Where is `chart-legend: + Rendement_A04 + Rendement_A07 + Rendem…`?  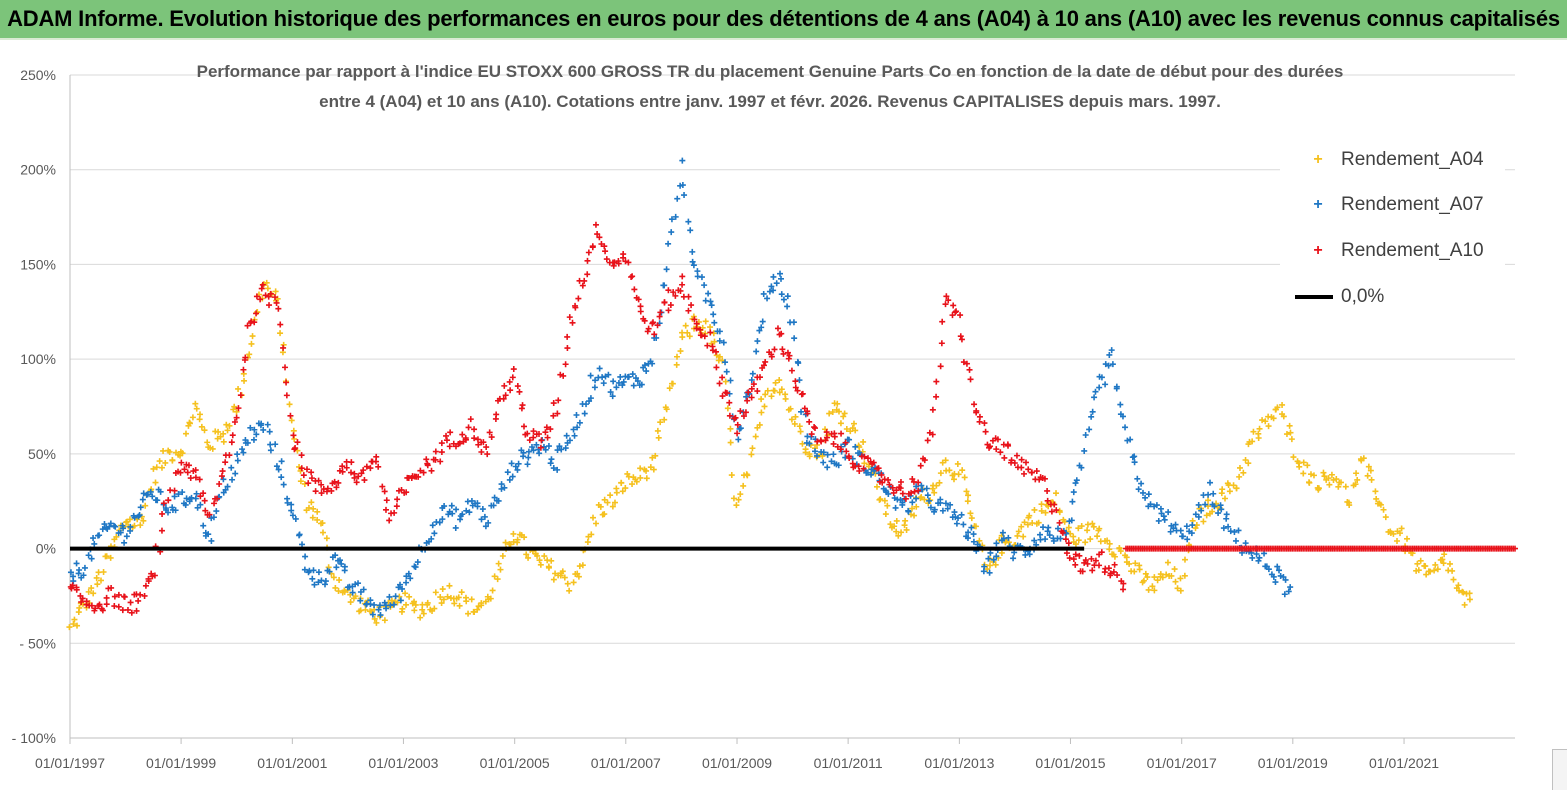
chart-legend: + Rendement_A04 + Rendement_A07 + Rendem… is located at coordinates (1392, 230).